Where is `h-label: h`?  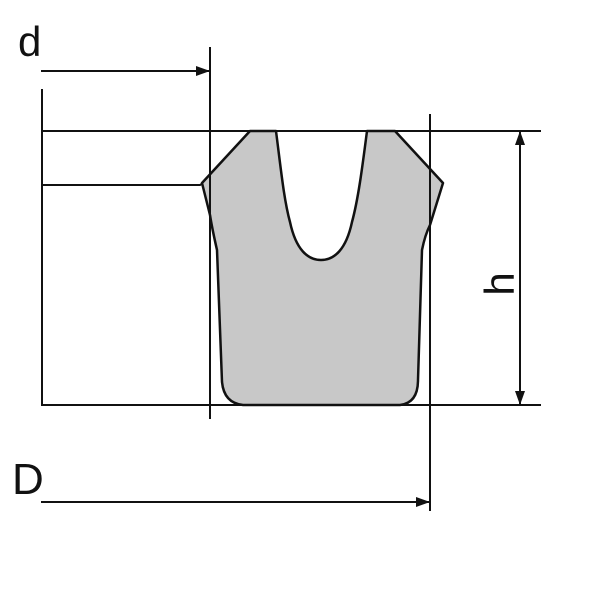
h-label: h is located at coordinates (499, 283).